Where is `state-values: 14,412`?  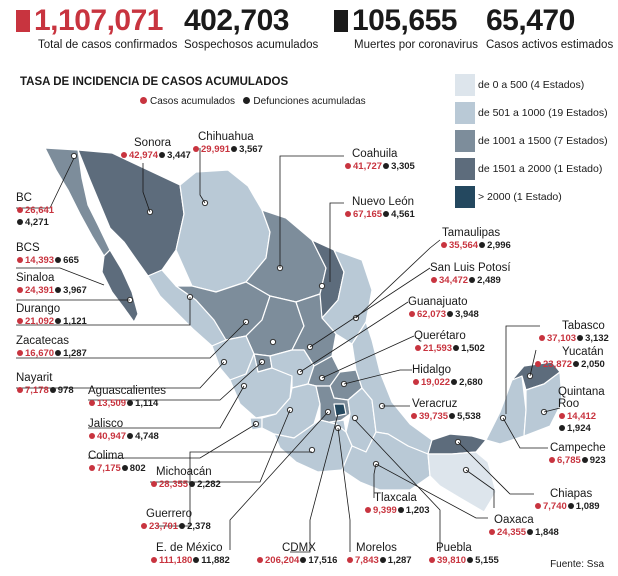
state-values: 14,412 is located at coordinates (583, 416).